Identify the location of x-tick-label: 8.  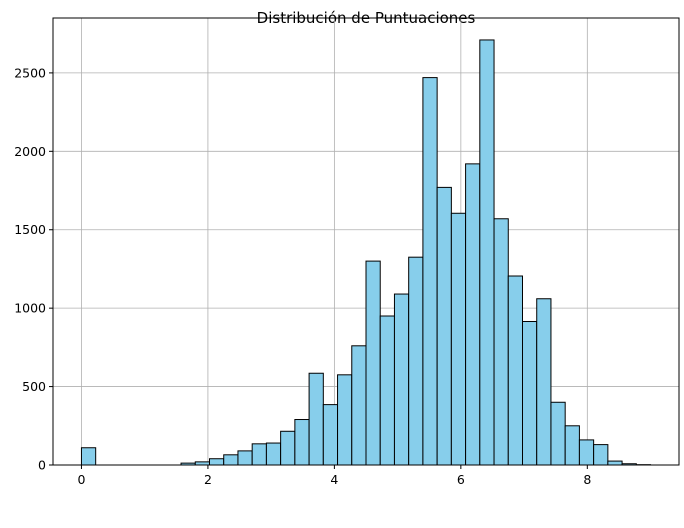
(587, 479).